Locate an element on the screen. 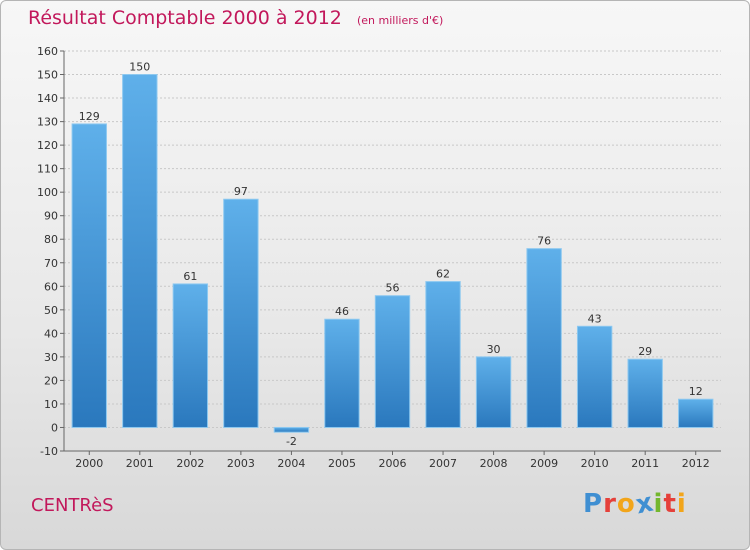 This screenshot has width=750, height=550. x-tick-label-2010: 2010 is located at coordinates (595, 463).